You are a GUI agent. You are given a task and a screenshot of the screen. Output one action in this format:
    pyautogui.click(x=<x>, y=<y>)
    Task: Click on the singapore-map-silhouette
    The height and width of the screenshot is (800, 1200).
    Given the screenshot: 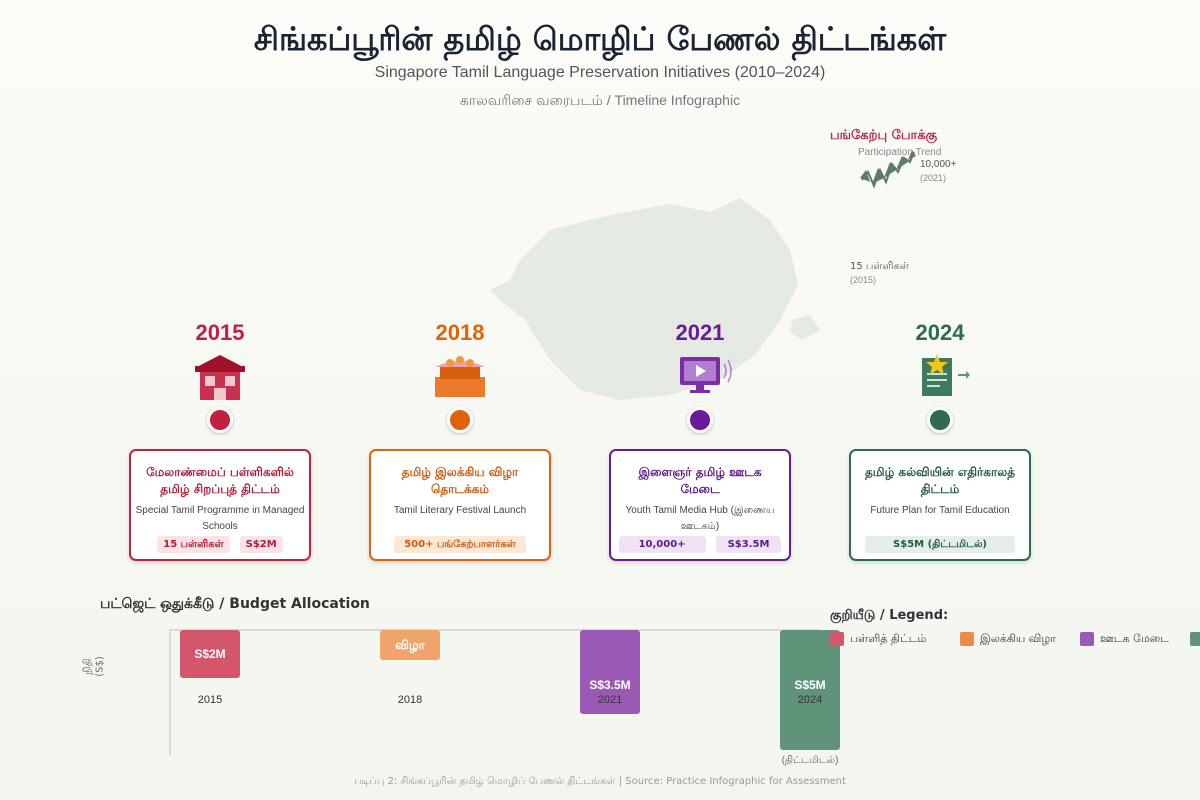 What is the action you would take?
    pyautogui.click(x=655, y=299)
    